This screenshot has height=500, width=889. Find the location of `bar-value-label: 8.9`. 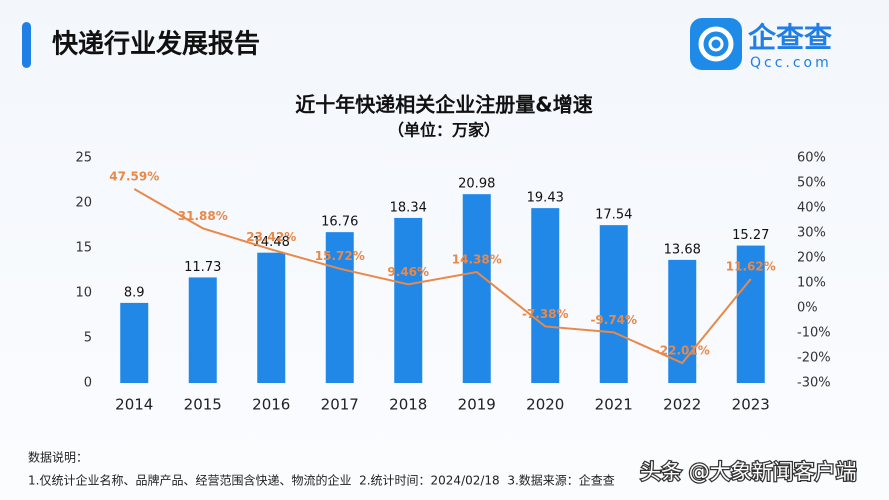

bar-value-label: 8.9 is located at coordinates (134, 292).